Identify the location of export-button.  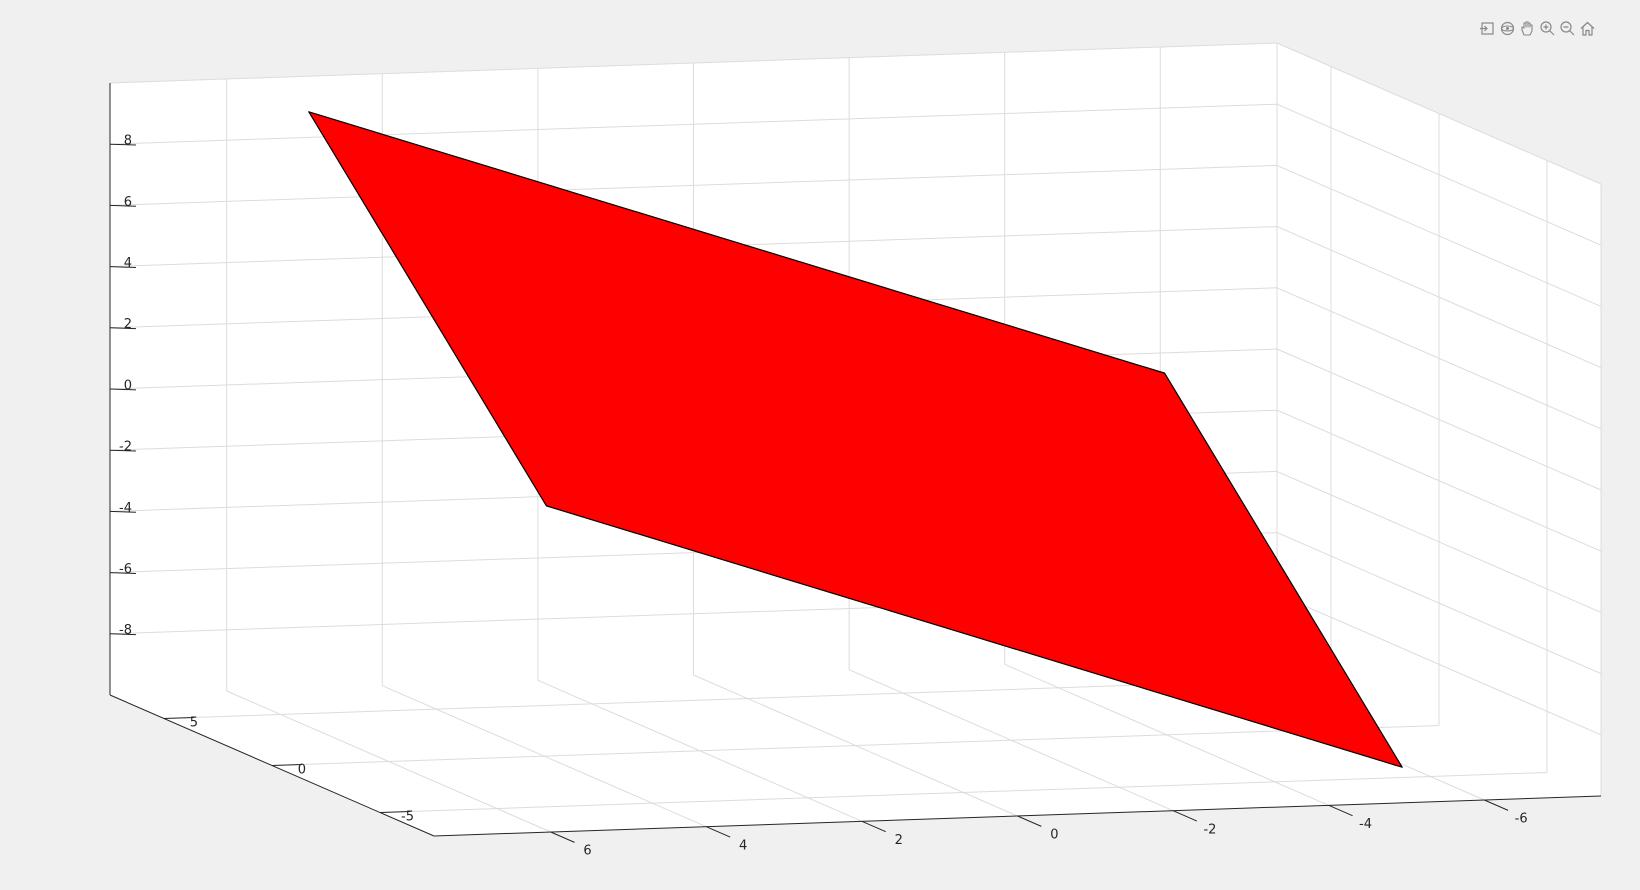
(1487, 28).